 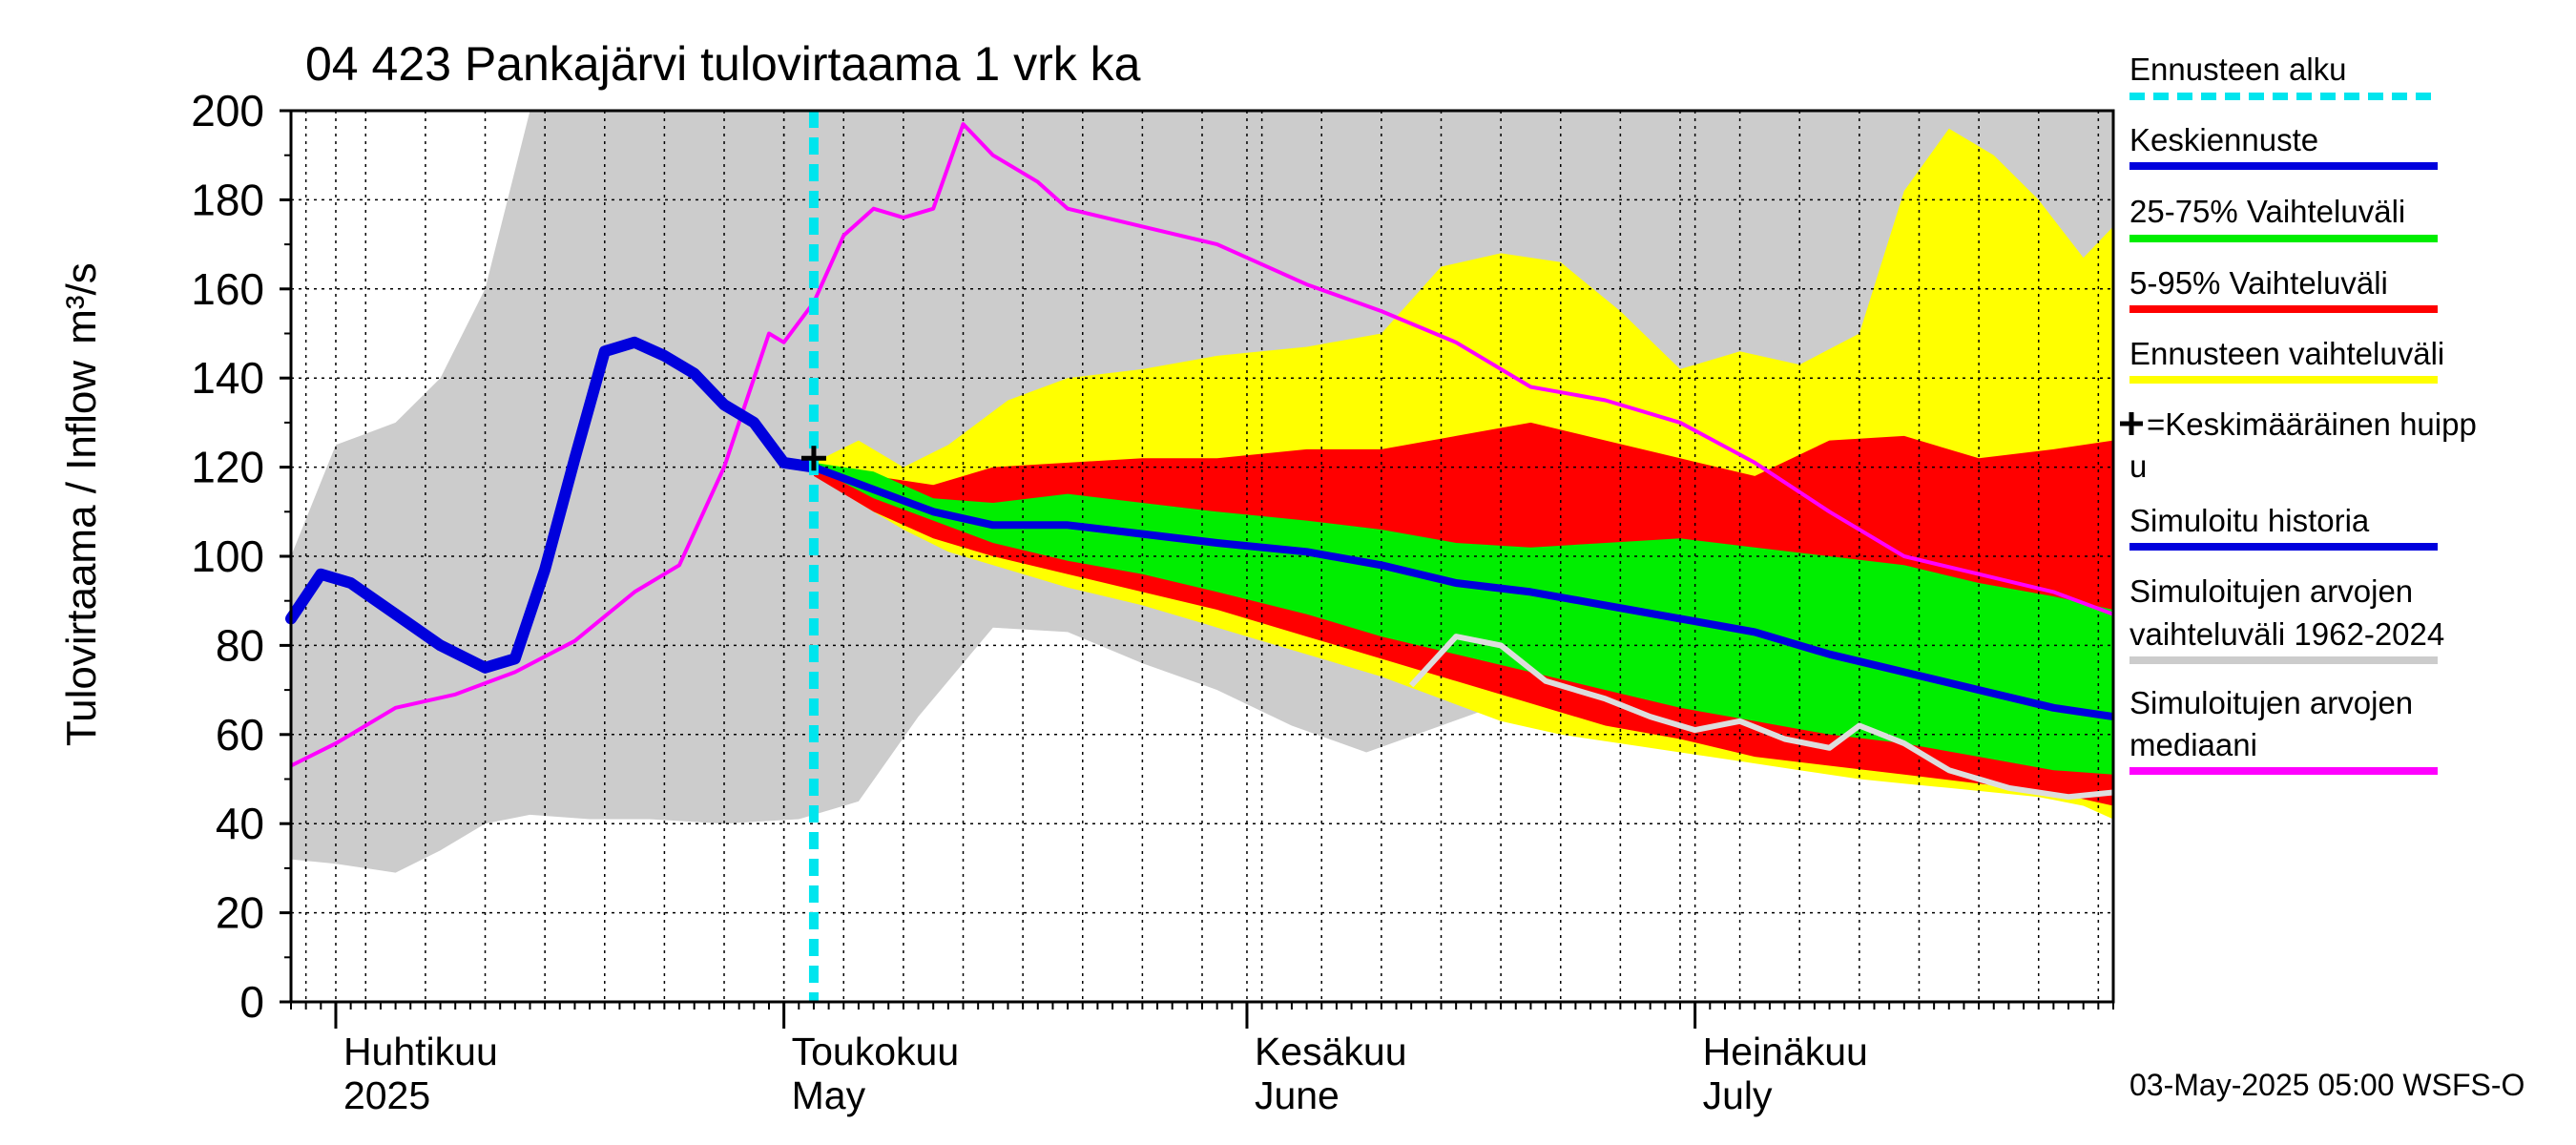 What do you see at coordinates (81, 554) in the screenshot?
I see `y-axis-label: Tulovirtaama / Inflow` at bounding box center [81, 554].